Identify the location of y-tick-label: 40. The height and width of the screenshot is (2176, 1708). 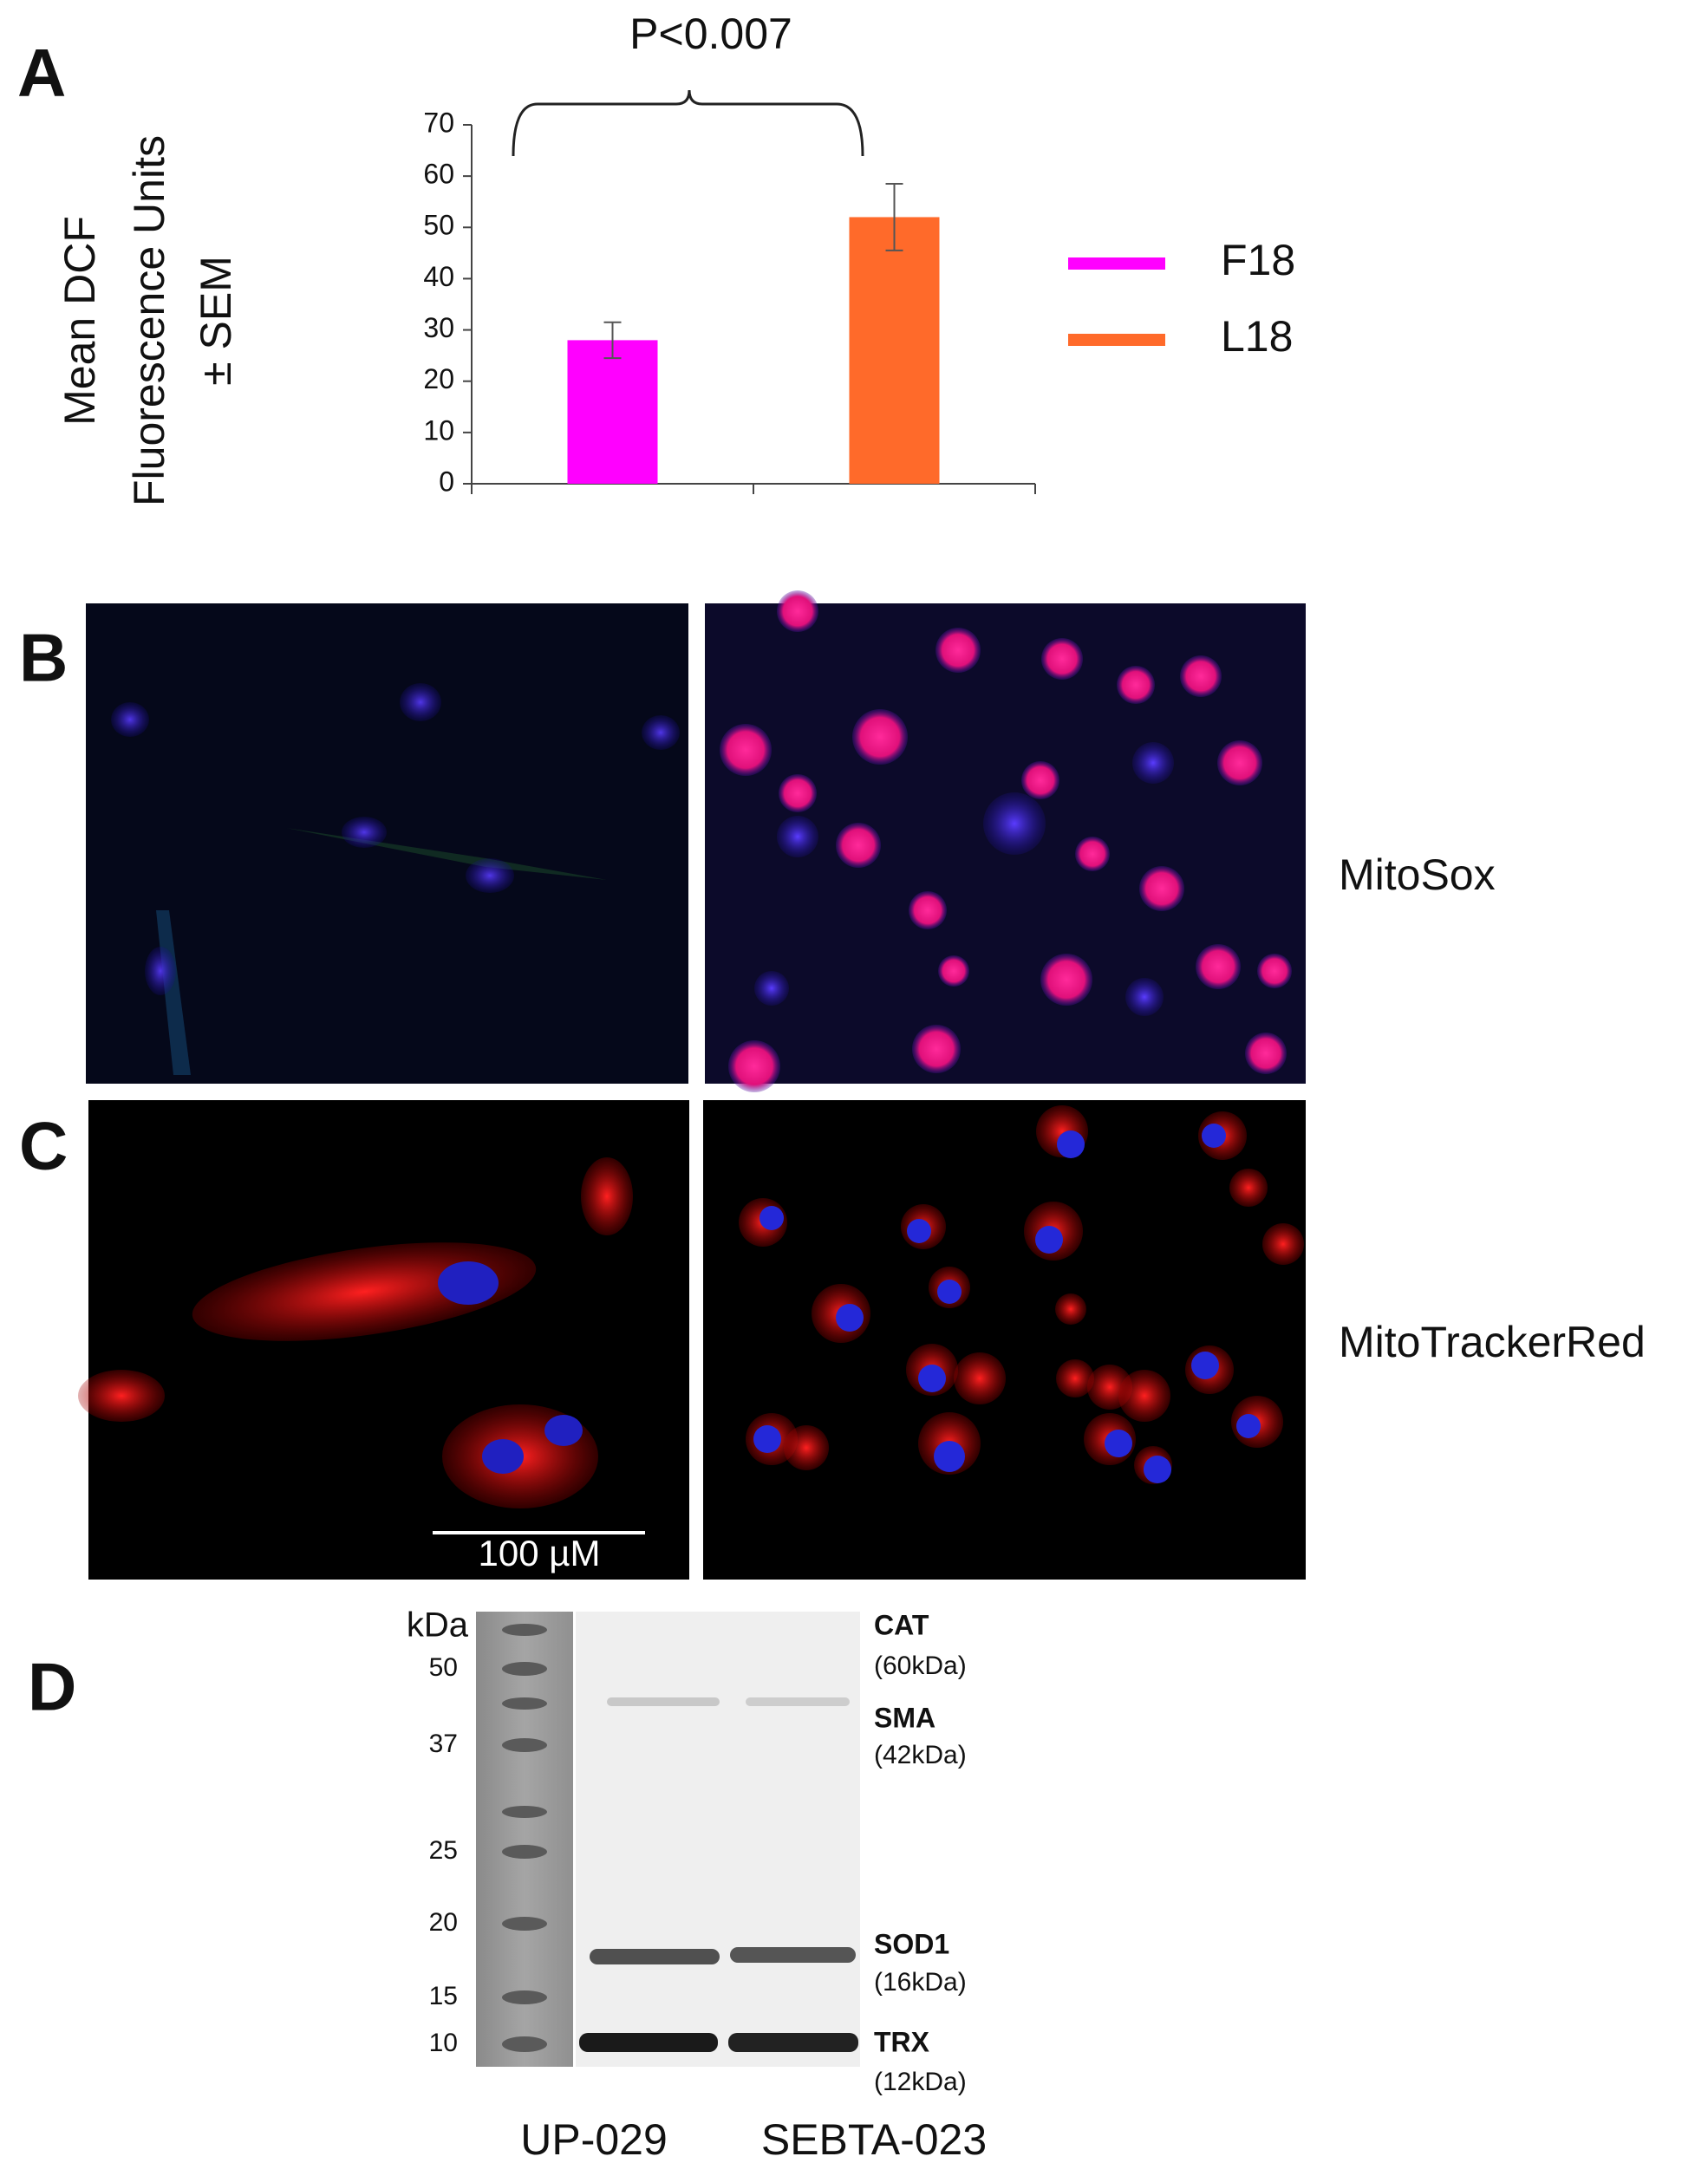
(438, 276).